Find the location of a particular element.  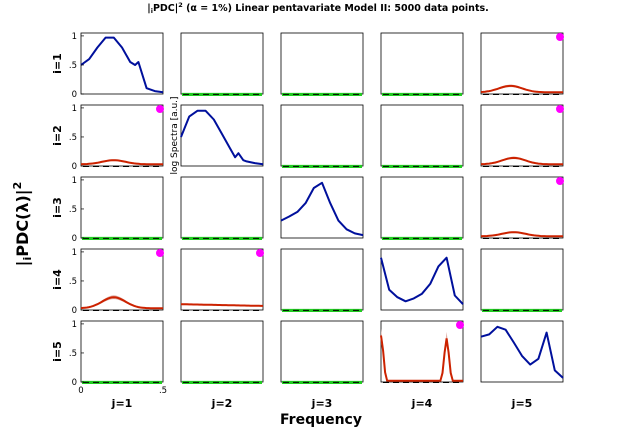

panel-i2-j1: 0 .5 1 i=2 is located at coordinates (107, 138).